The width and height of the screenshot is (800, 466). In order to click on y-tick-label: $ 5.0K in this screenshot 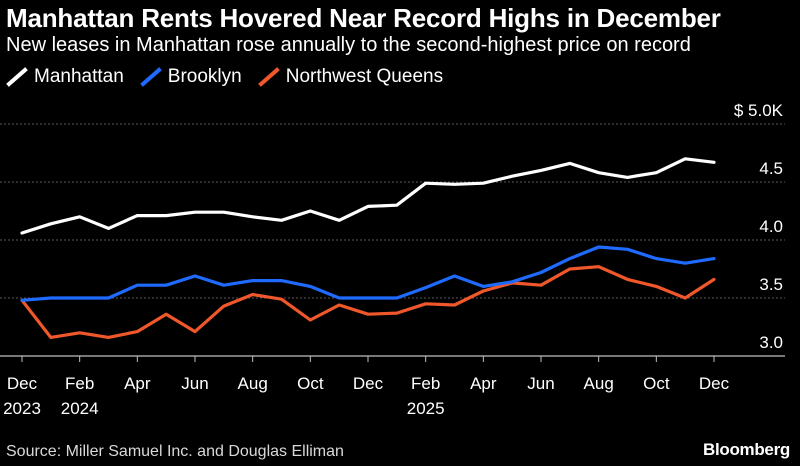, I will do `click(759, 110)`.